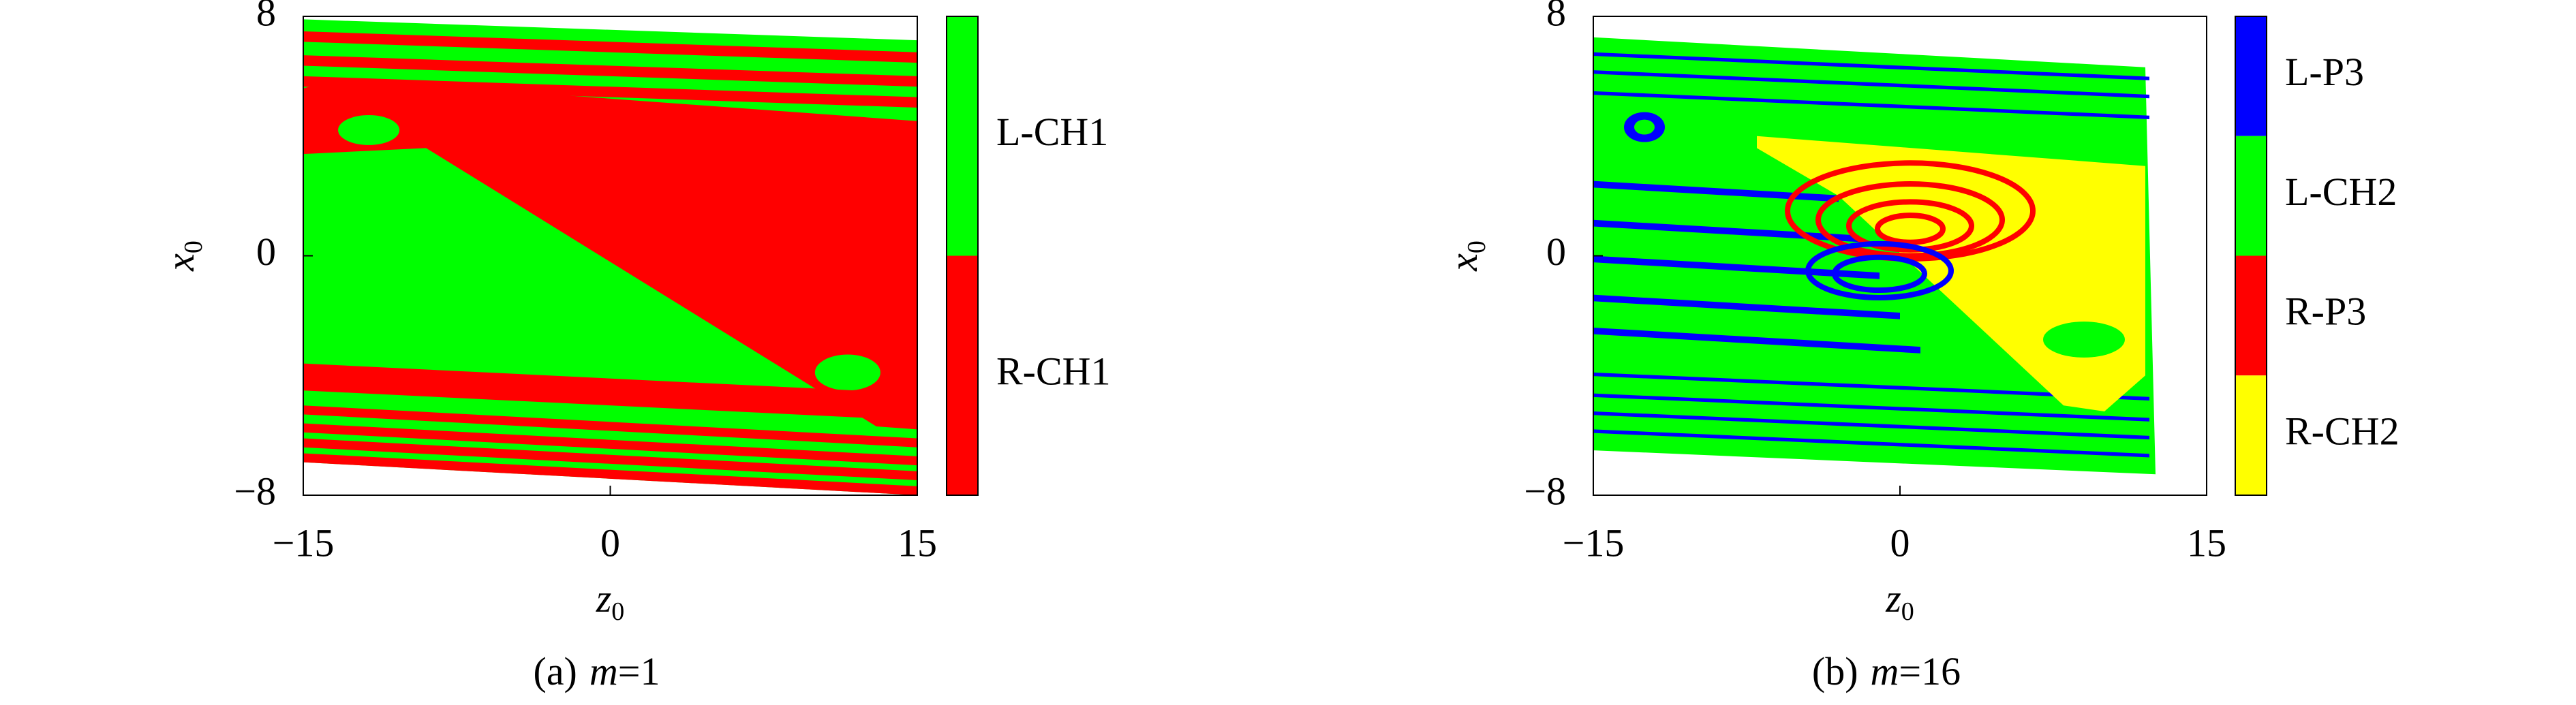 The width and height of the screenshot is (2576, 705). Describe the element at coordinates (639, 671) in the screenshot. I see `caption-eq: =1` at that location.